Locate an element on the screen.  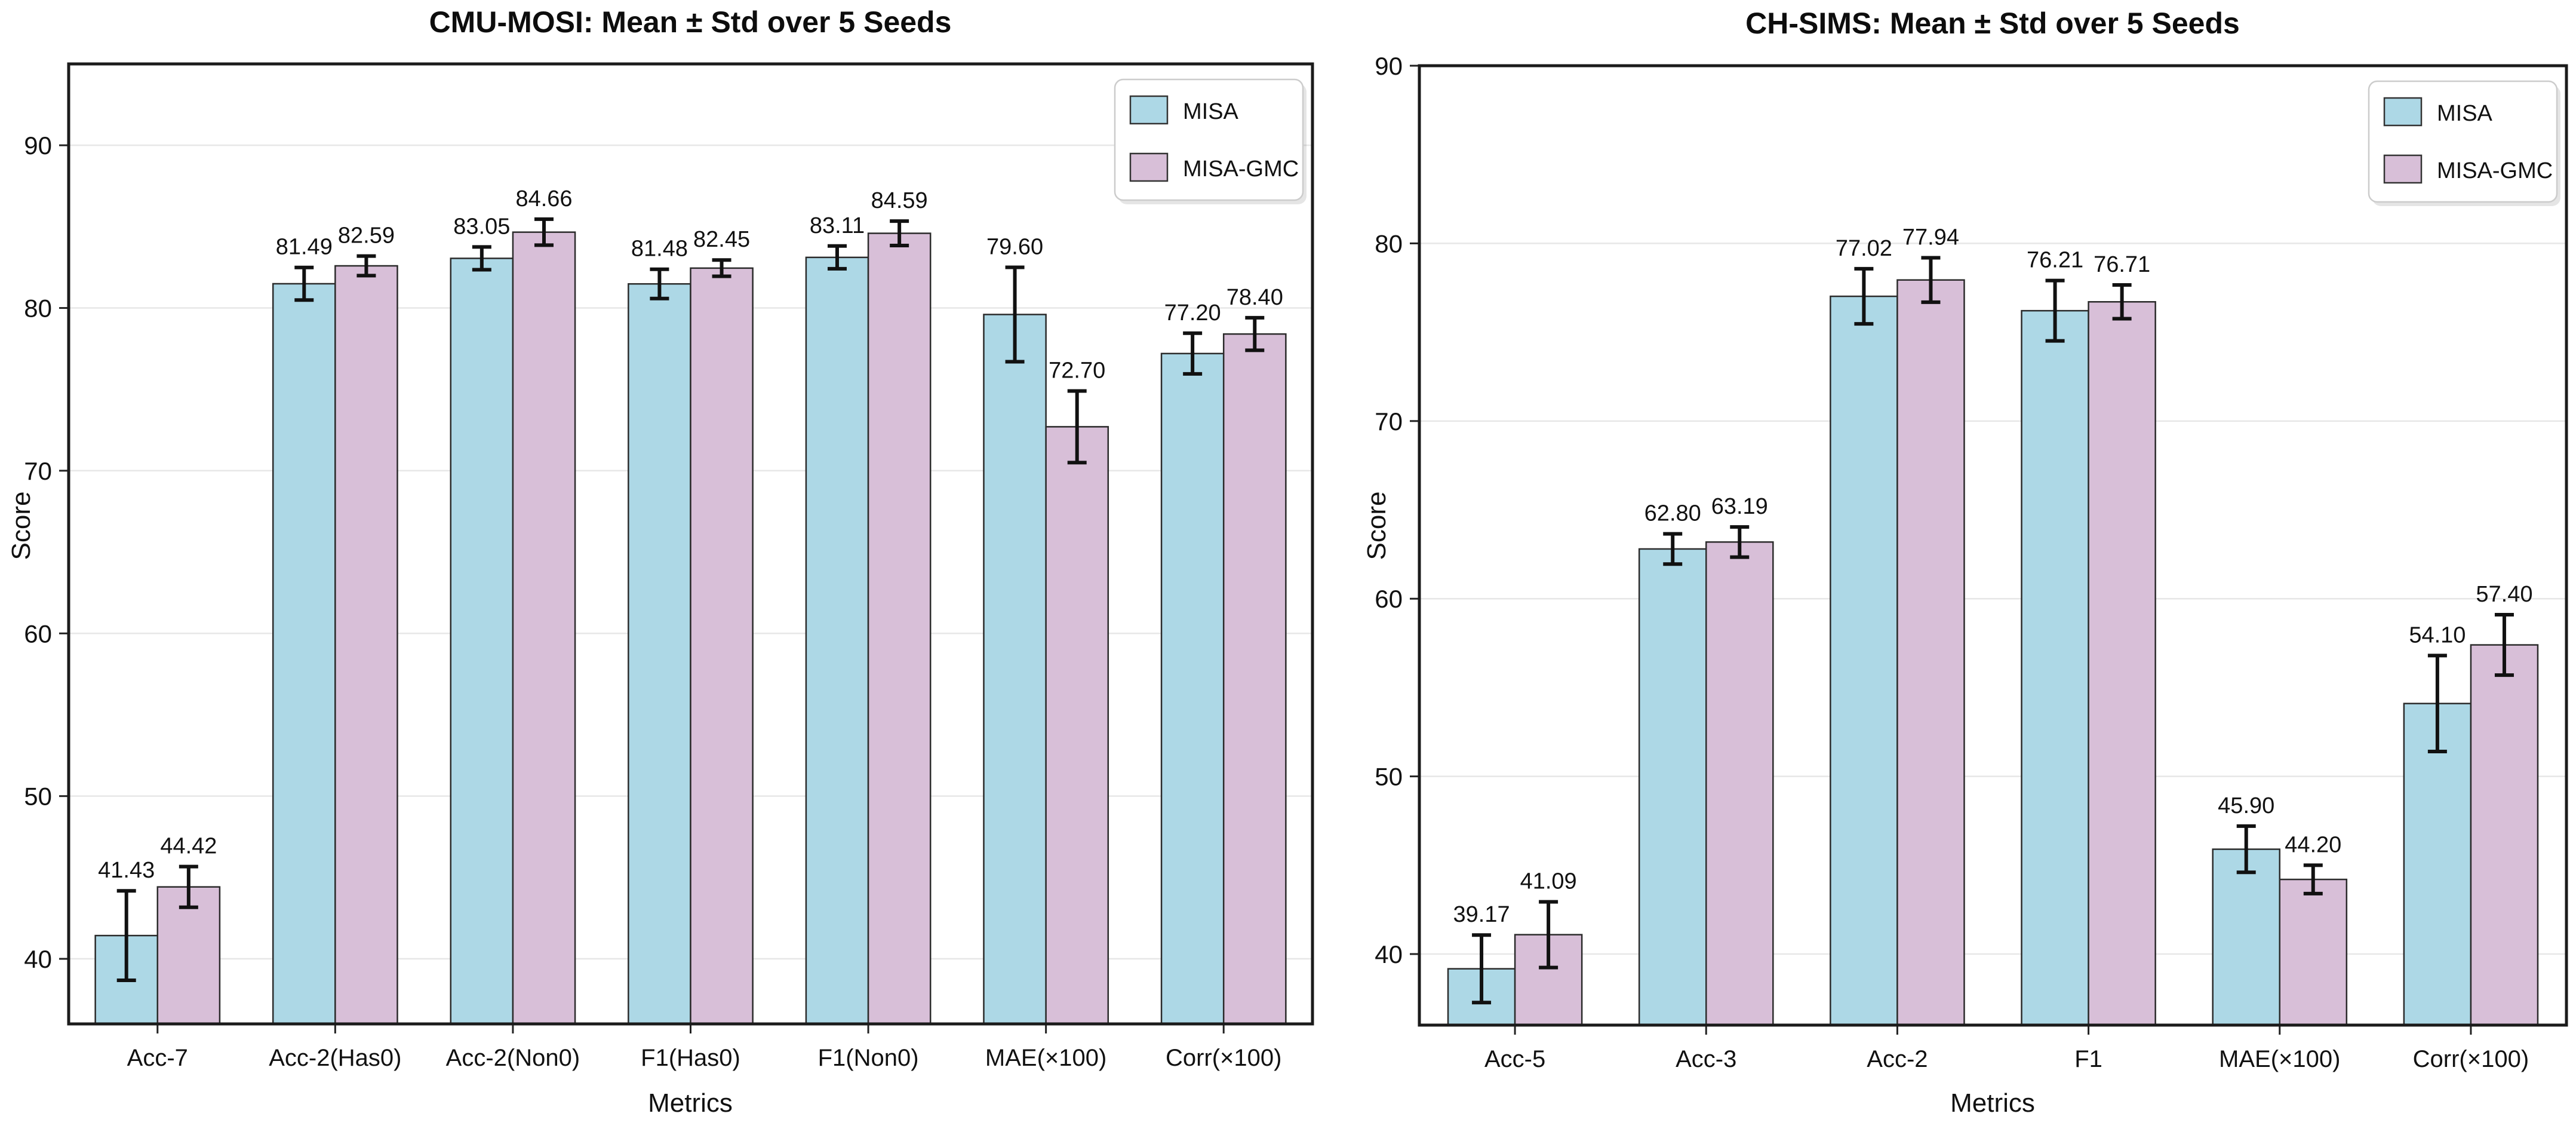
bar-value-label: 45.90 is located at coordinates (2246, 805).